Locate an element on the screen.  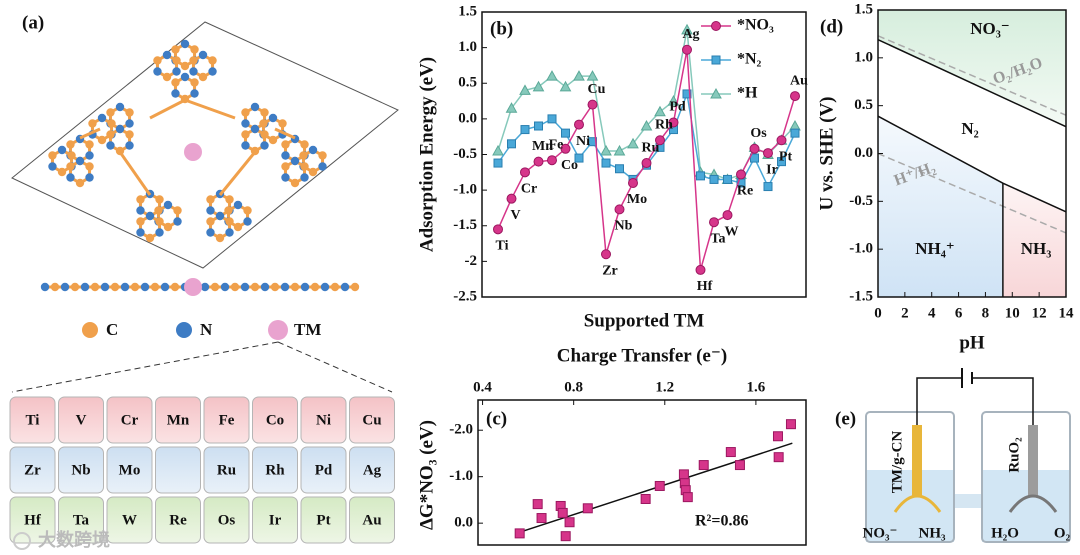
element-symbol: Re is located at coordinates (178, 520).